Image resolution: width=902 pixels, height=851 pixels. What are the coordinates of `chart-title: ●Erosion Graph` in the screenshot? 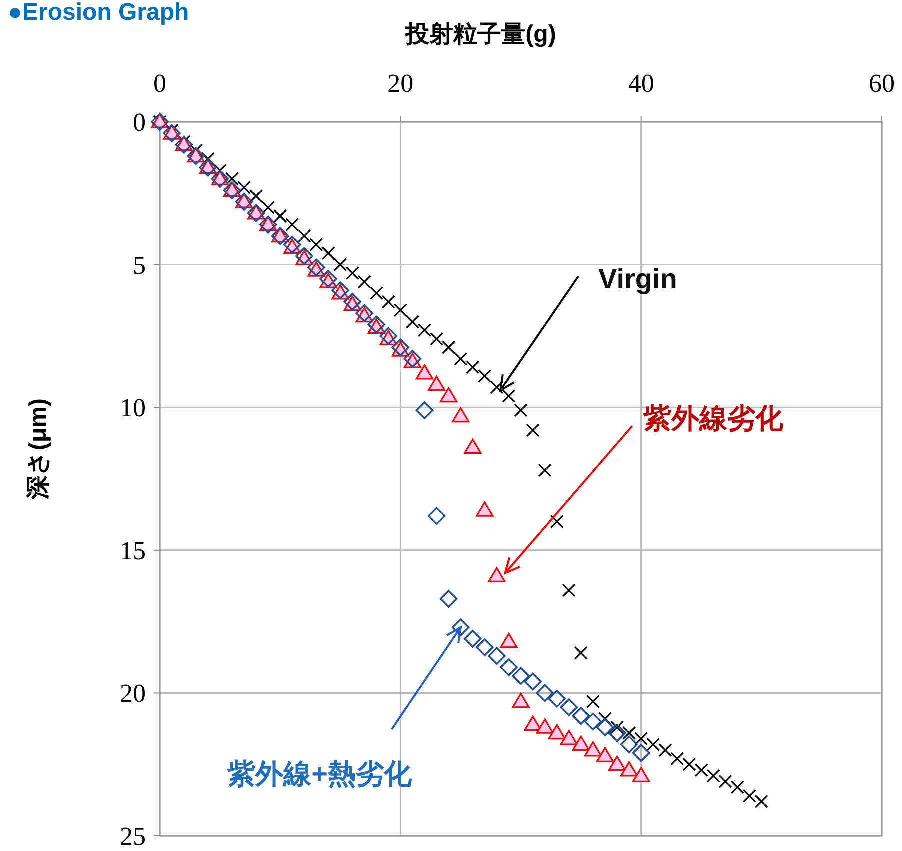 It's located at (99, 13).